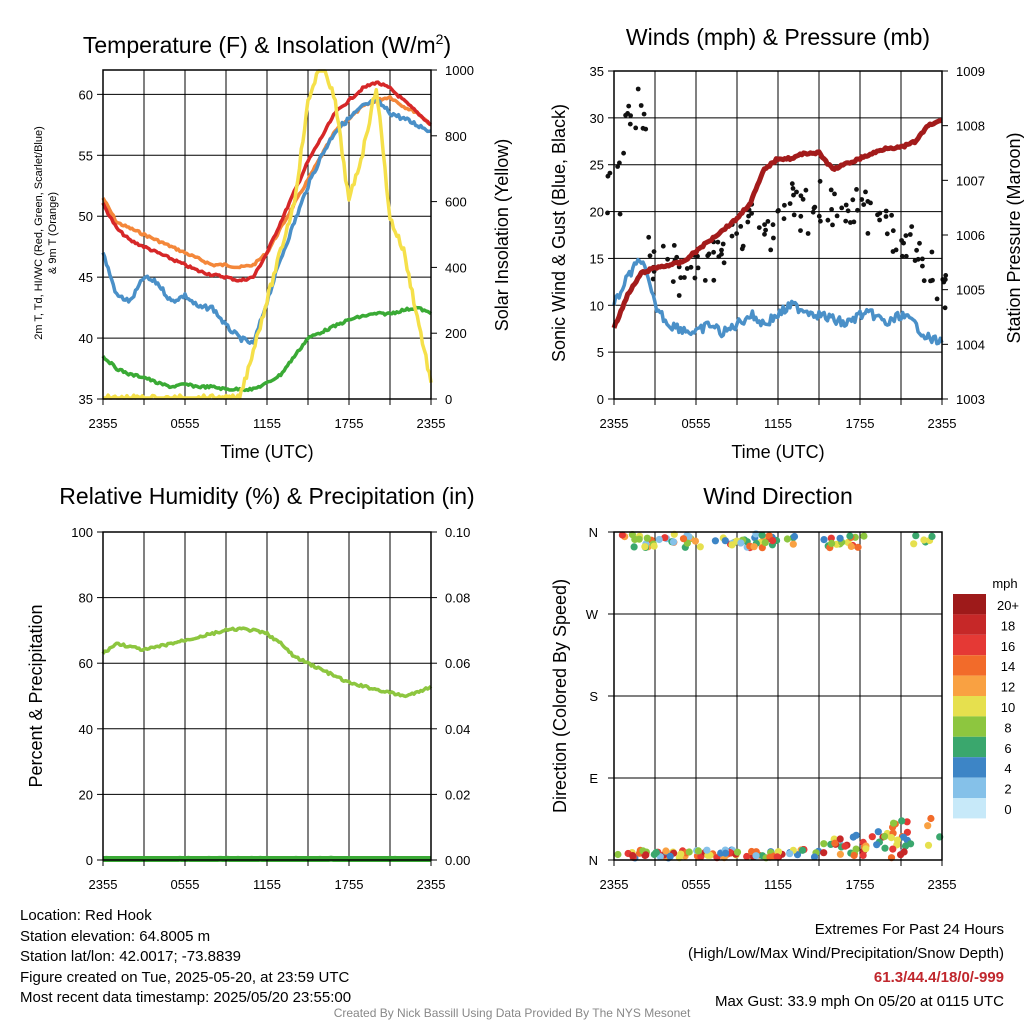  Describe the element at coordinates (459, 70) in the screenshot. I see `y2-tick-label: 1000` at that location.